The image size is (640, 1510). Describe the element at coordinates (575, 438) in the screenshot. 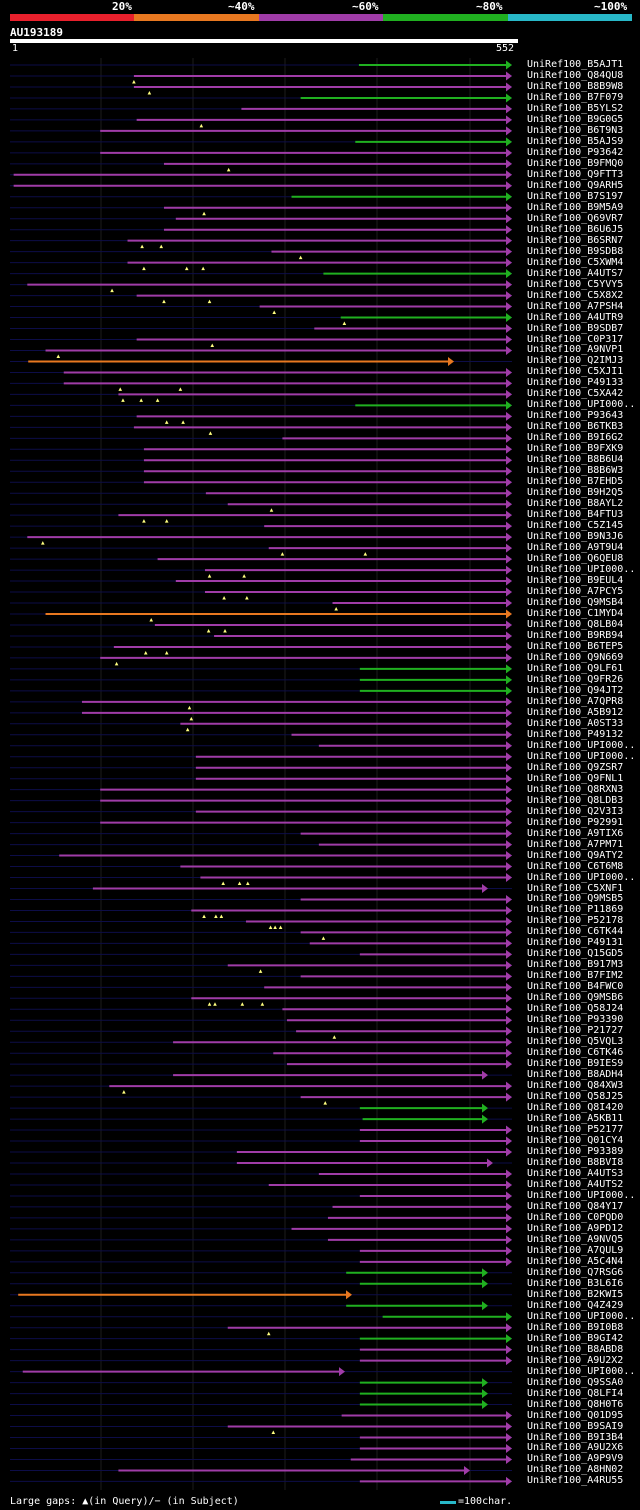

I see `hit-label: UniRef100_B9I6G2` at that location.